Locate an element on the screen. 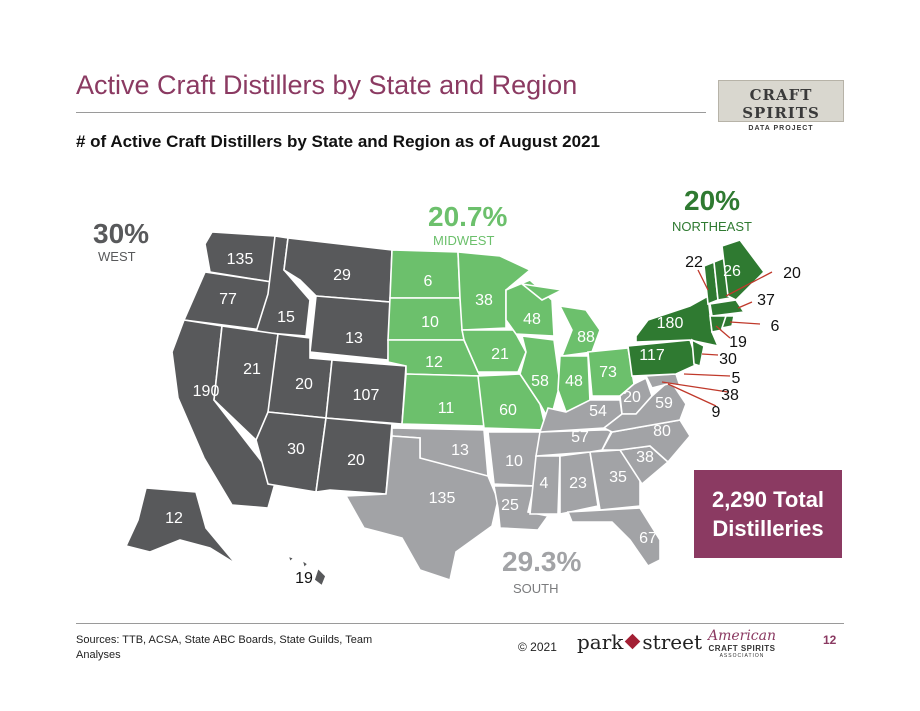 The height and width of the screenshot is (711, 920). label-dc: 38 is located at coordinates (730, 395).